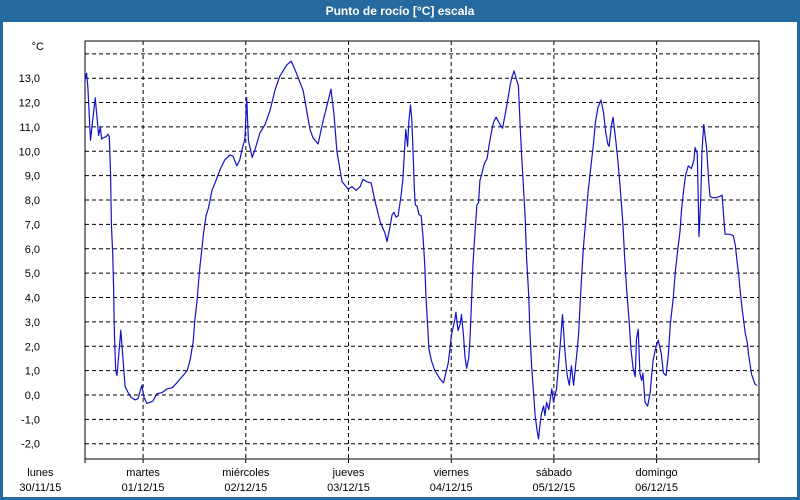 The image size is (800, 500). I want to click on title-bar: Punto de rocío [°C] escala, so click(400, 11).